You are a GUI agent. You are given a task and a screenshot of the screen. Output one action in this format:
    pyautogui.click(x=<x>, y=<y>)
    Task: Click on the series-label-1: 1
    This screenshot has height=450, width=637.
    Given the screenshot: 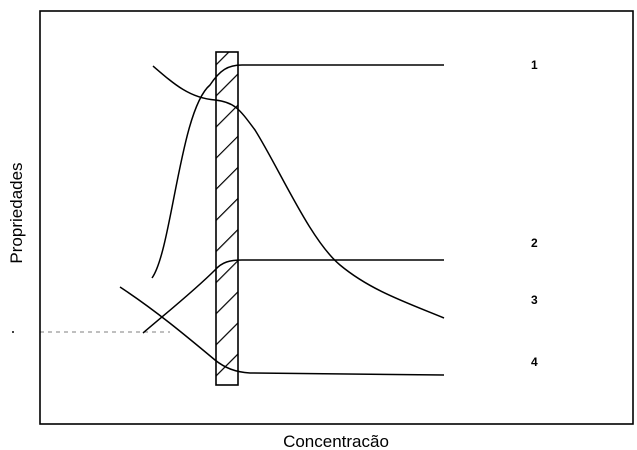 What is the action you would take?
    pyautogui.click(x=534, y=65)
    